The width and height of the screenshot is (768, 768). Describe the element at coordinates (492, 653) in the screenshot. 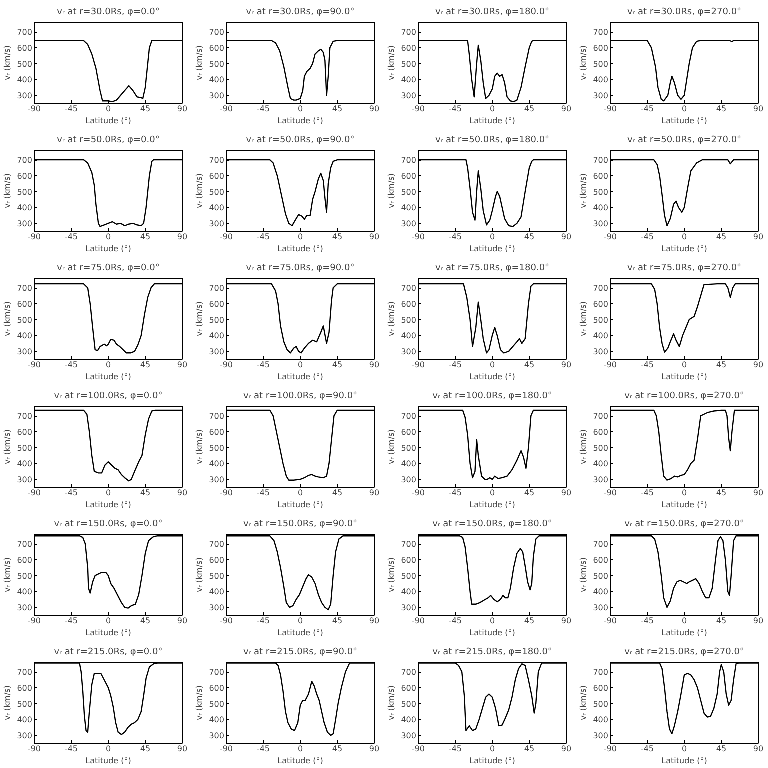

I see `chart-title: vᵣ at r=215.0Rs, φ=180.0°` at that location.